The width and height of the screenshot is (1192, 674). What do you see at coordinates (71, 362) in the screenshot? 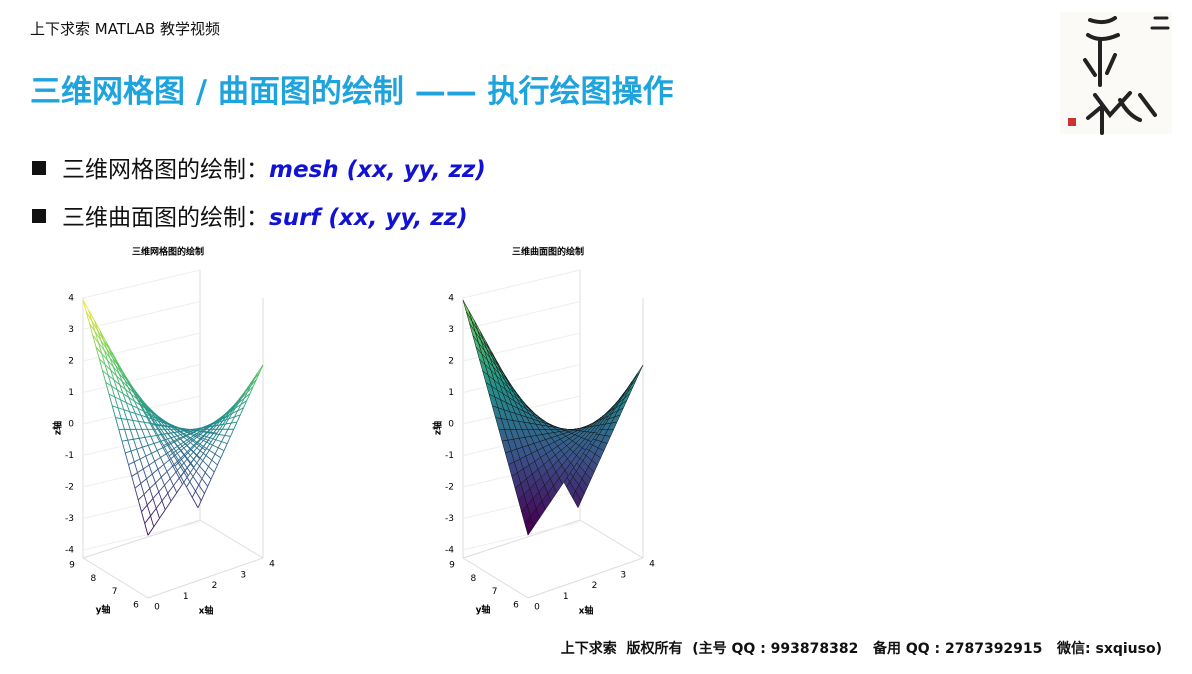
I see `z-tick-label: 2` at bounding box center [71, 362].